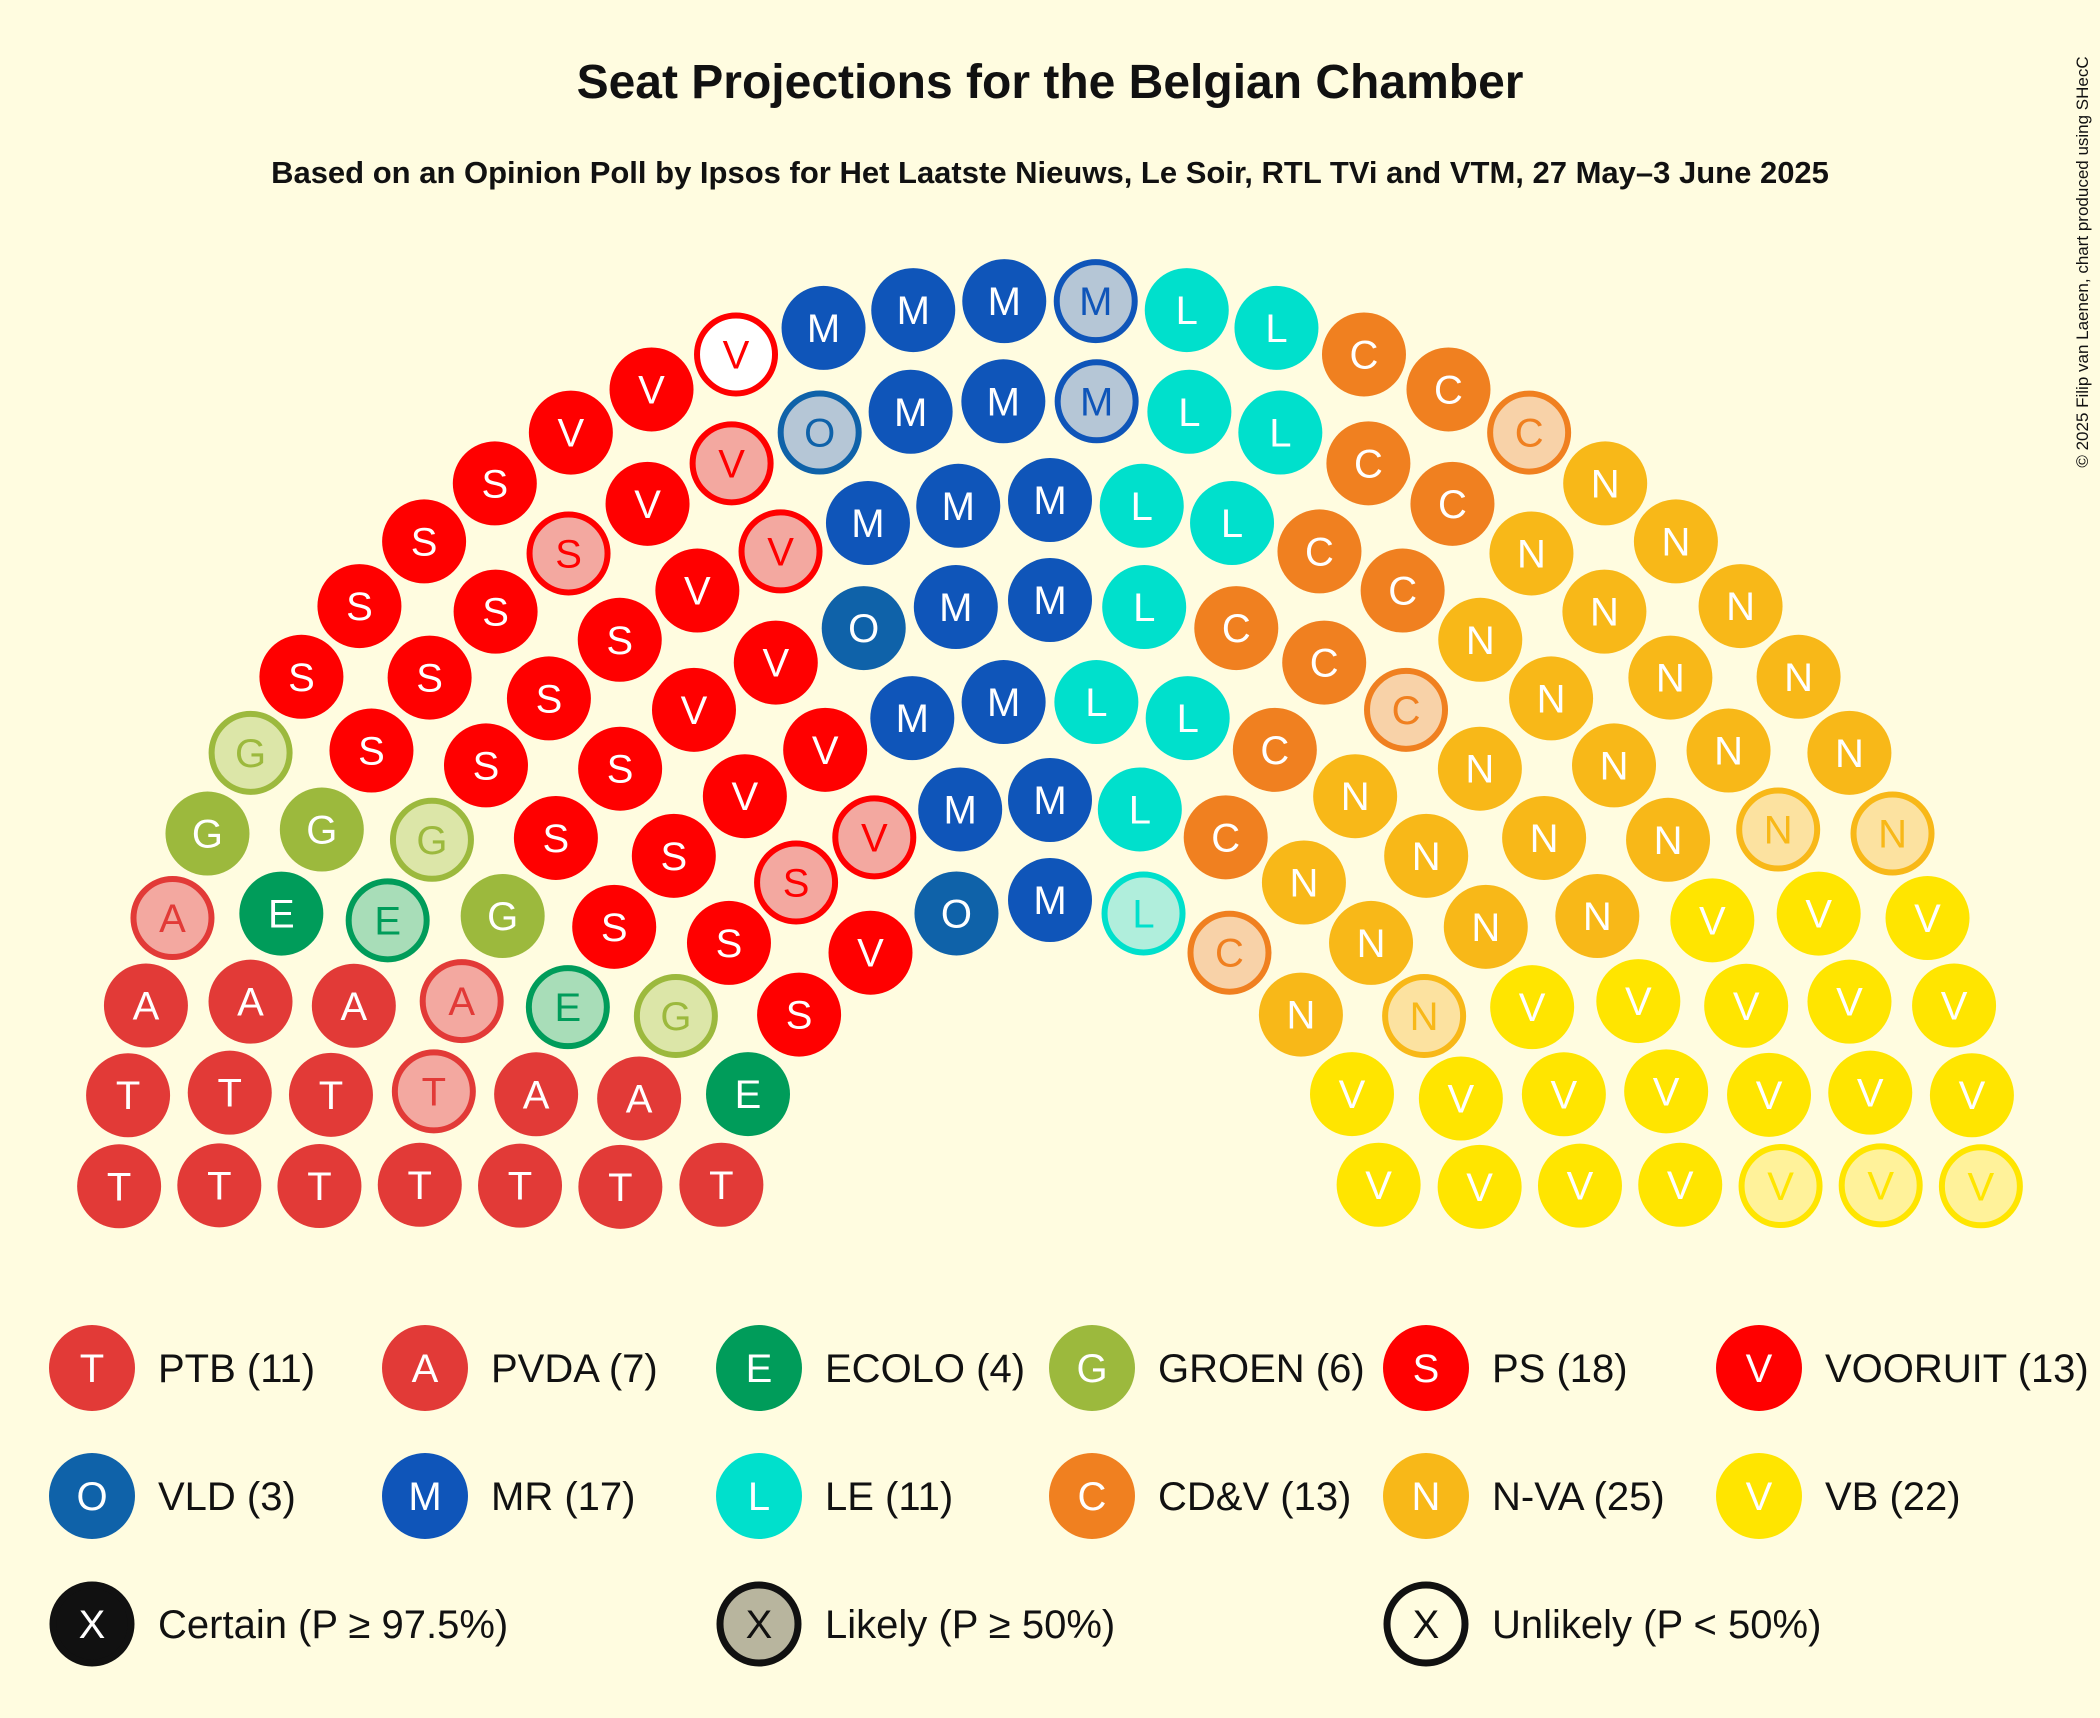 The width and height of the screenshot is (2100, 1718). What do you see at coordinates (759, 1625) in the screenshot?
I see `status-likely-letter: X` at bounding box center [759, 1625].